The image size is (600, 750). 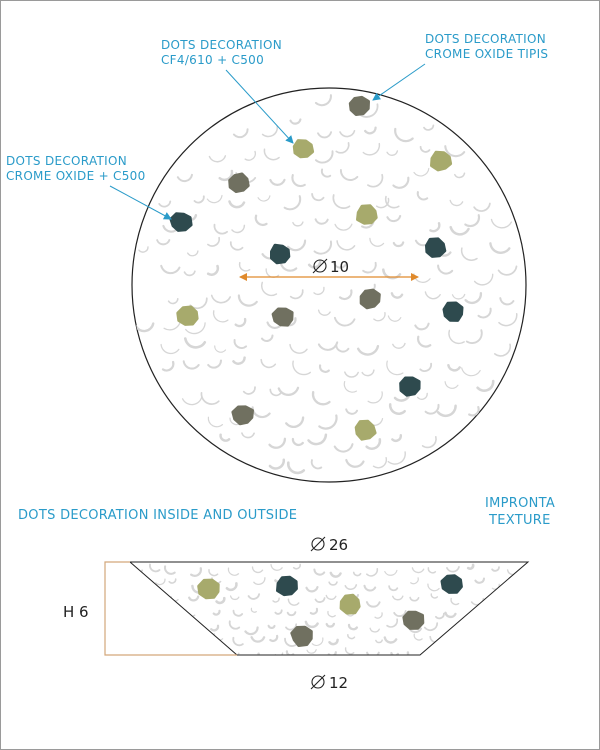 What do you see at coordinates (486, 54) in the screenshot?
I see `callout-tipis-line2: CROME OXIDE TIPIS` at bounding box center [486, 54].